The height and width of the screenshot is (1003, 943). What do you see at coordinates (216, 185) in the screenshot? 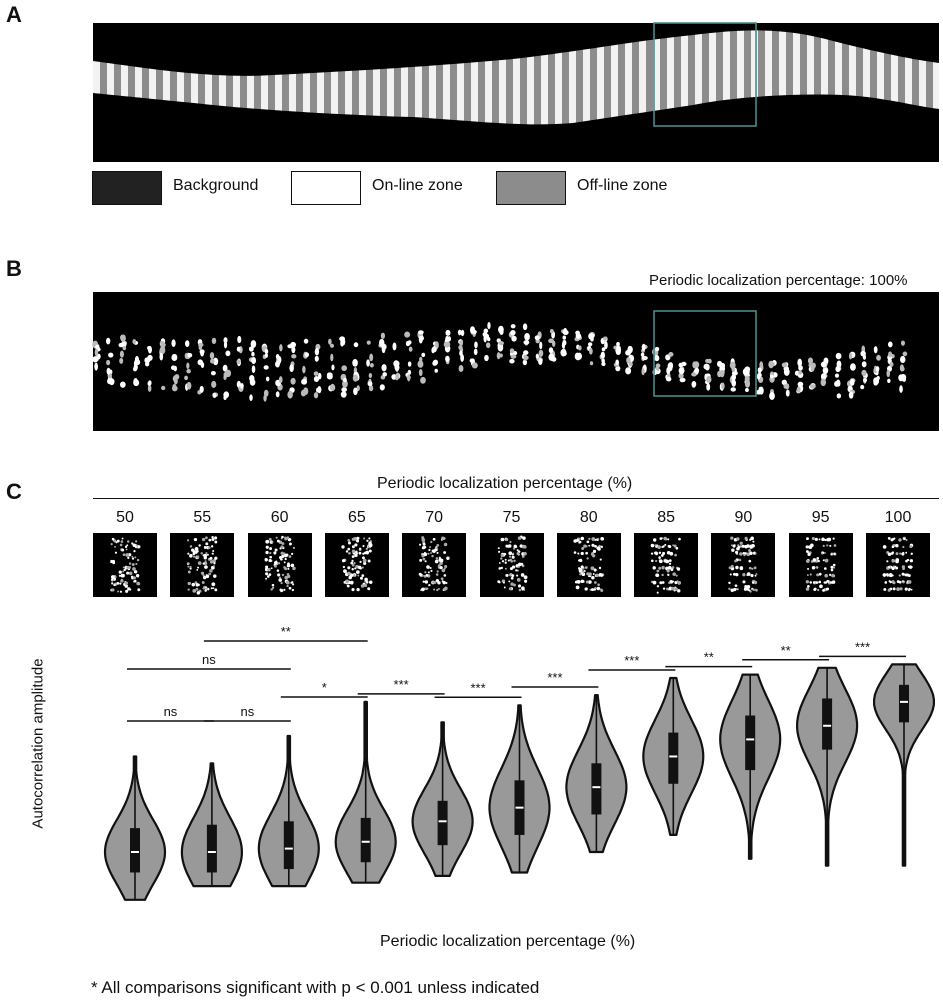
I see `legend-label-background: Background` at bounding box center [216, 185].